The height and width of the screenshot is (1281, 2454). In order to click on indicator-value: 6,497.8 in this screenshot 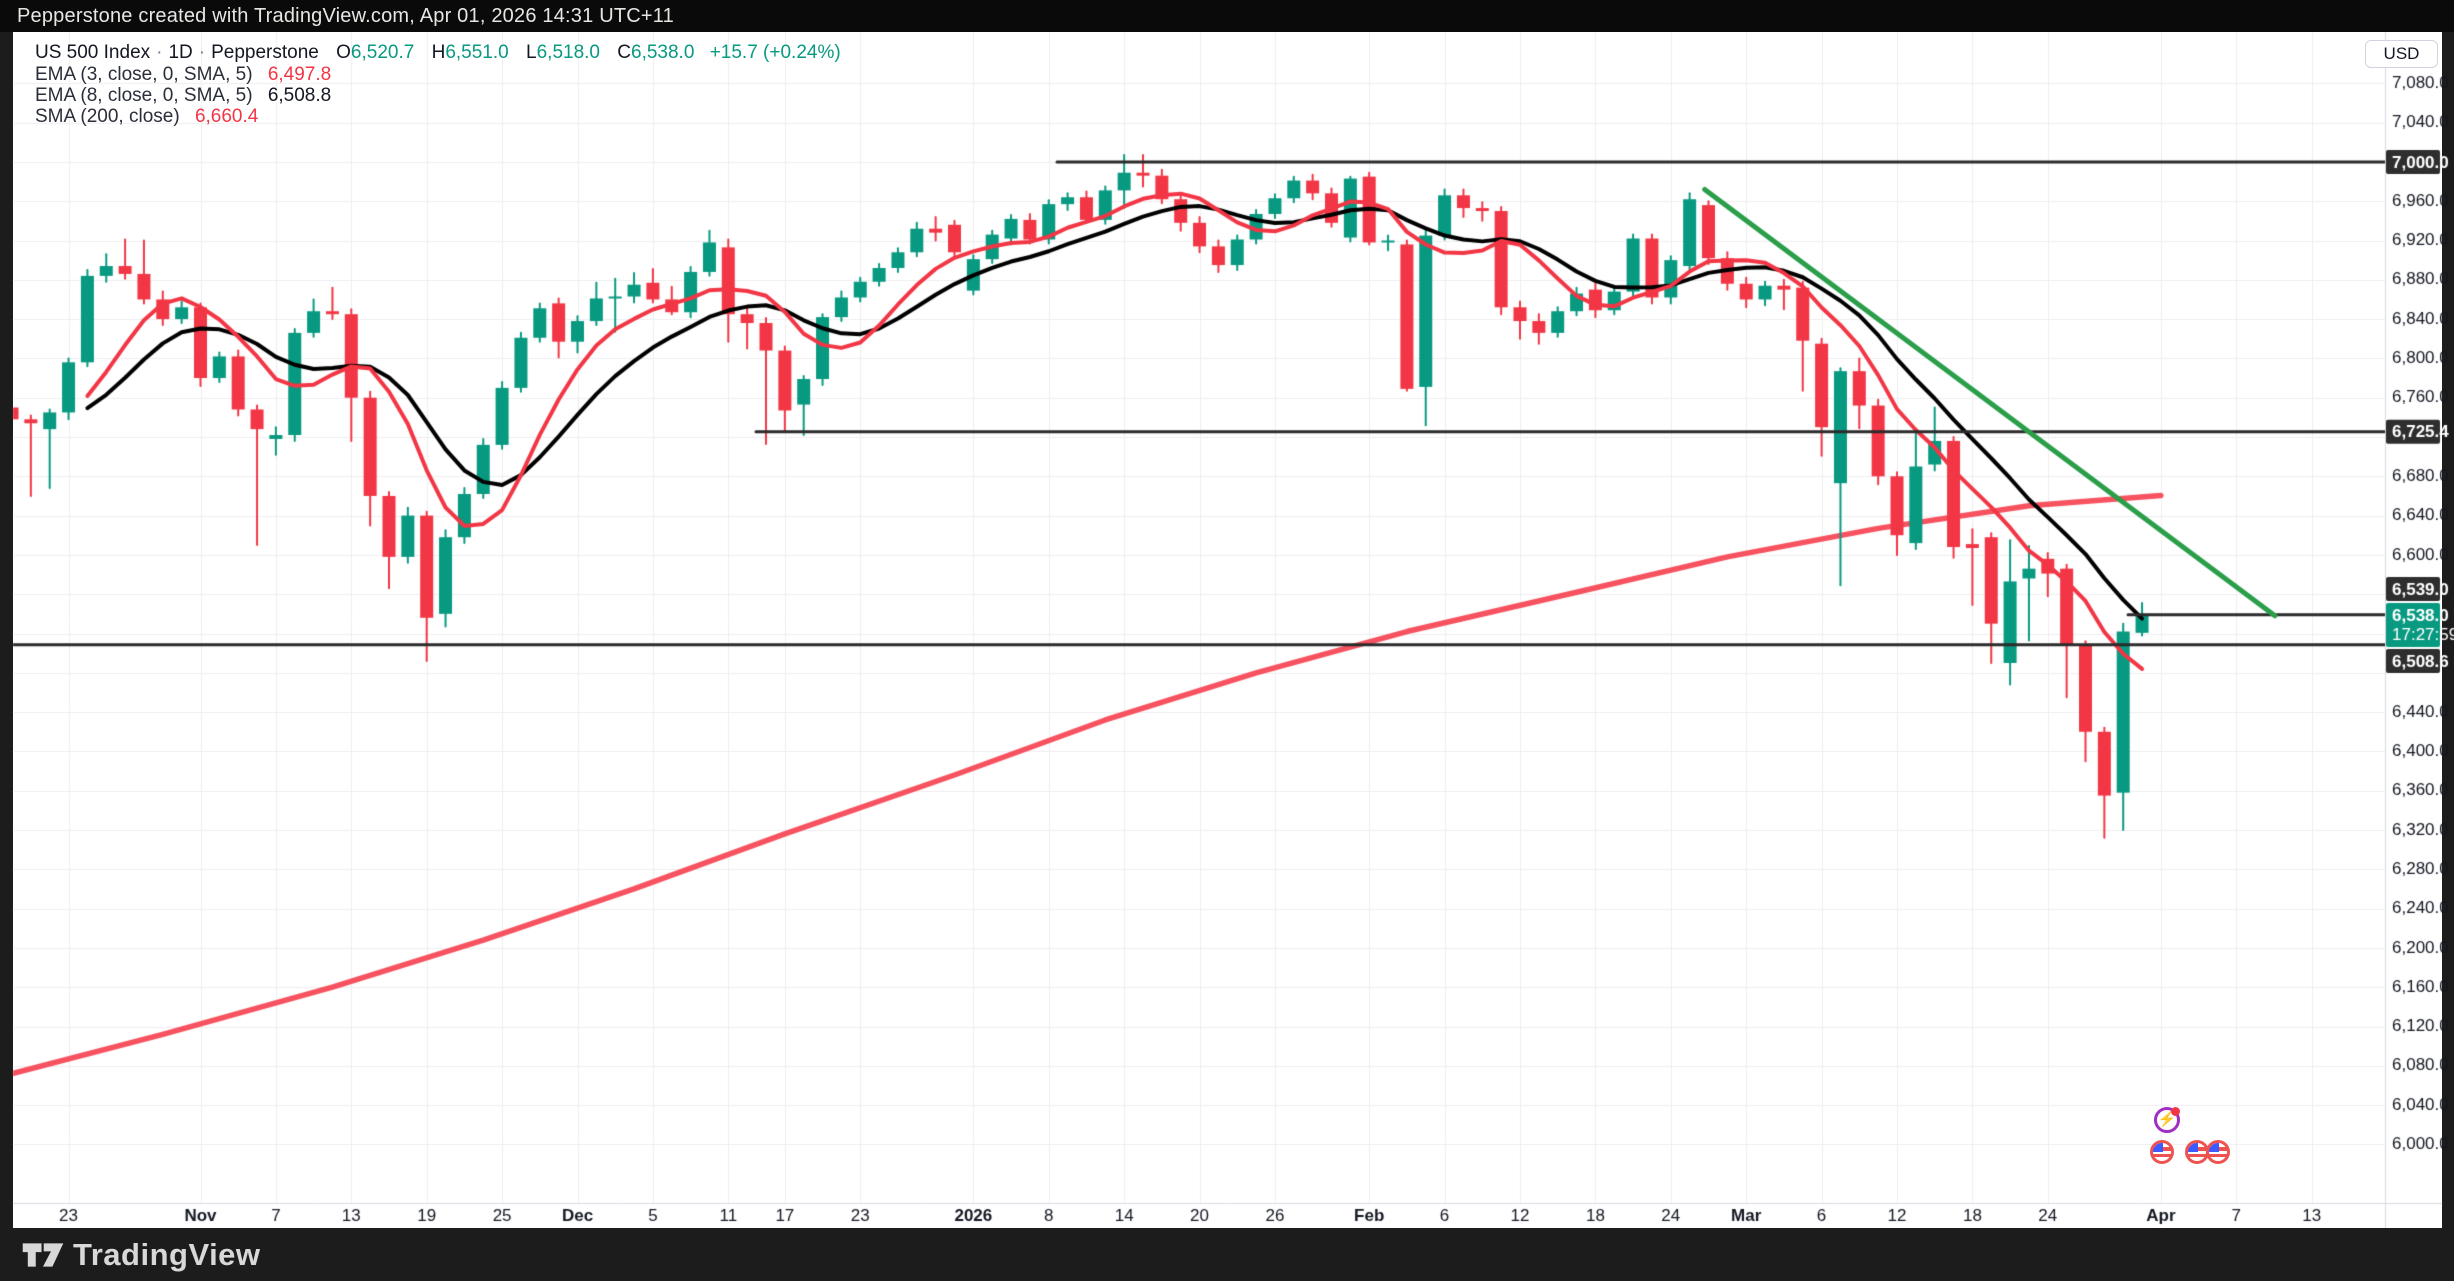, I will do `click(299, 74)`.